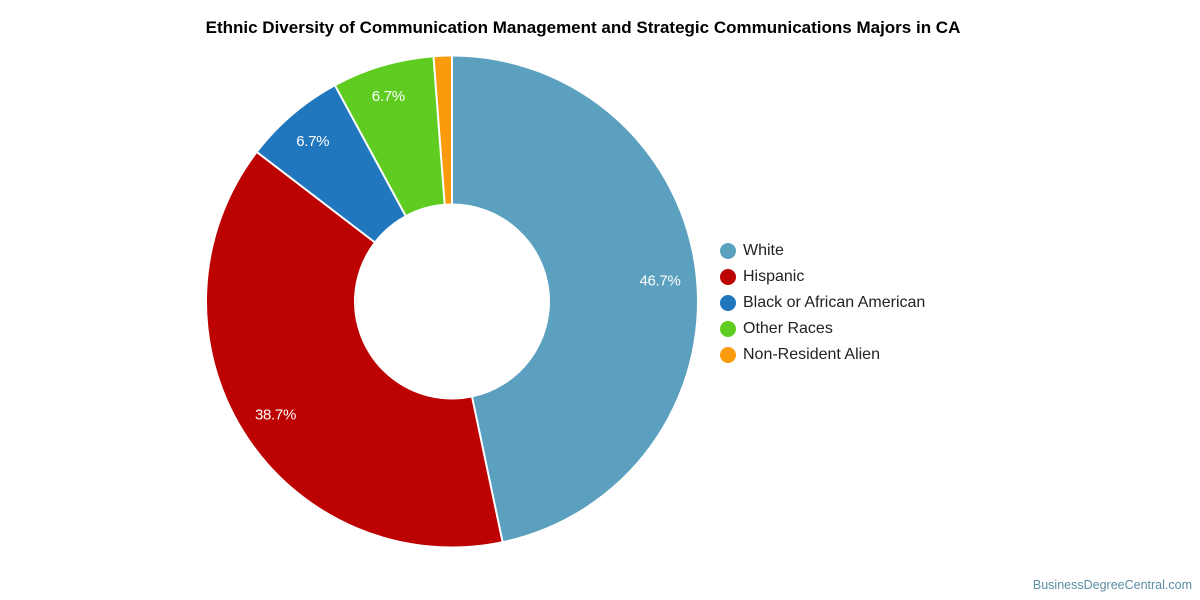 Image resolution: width=1200 pixels, height=600 pixels. I want to click on svg-text: 46.7%, so click(659, 281).